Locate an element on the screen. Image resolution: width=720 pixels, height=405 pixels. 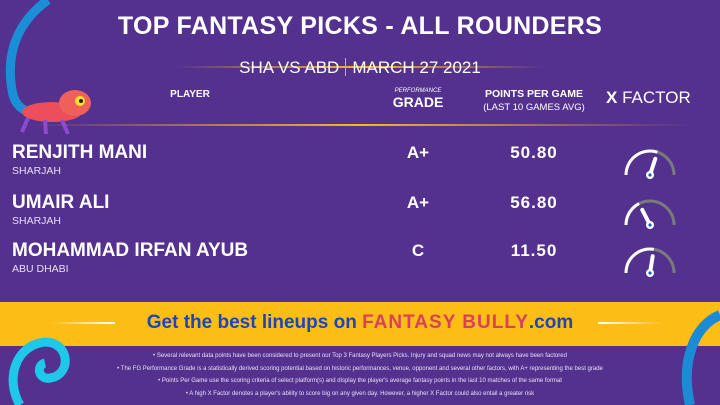
separator is located at coordinates (346, 67).